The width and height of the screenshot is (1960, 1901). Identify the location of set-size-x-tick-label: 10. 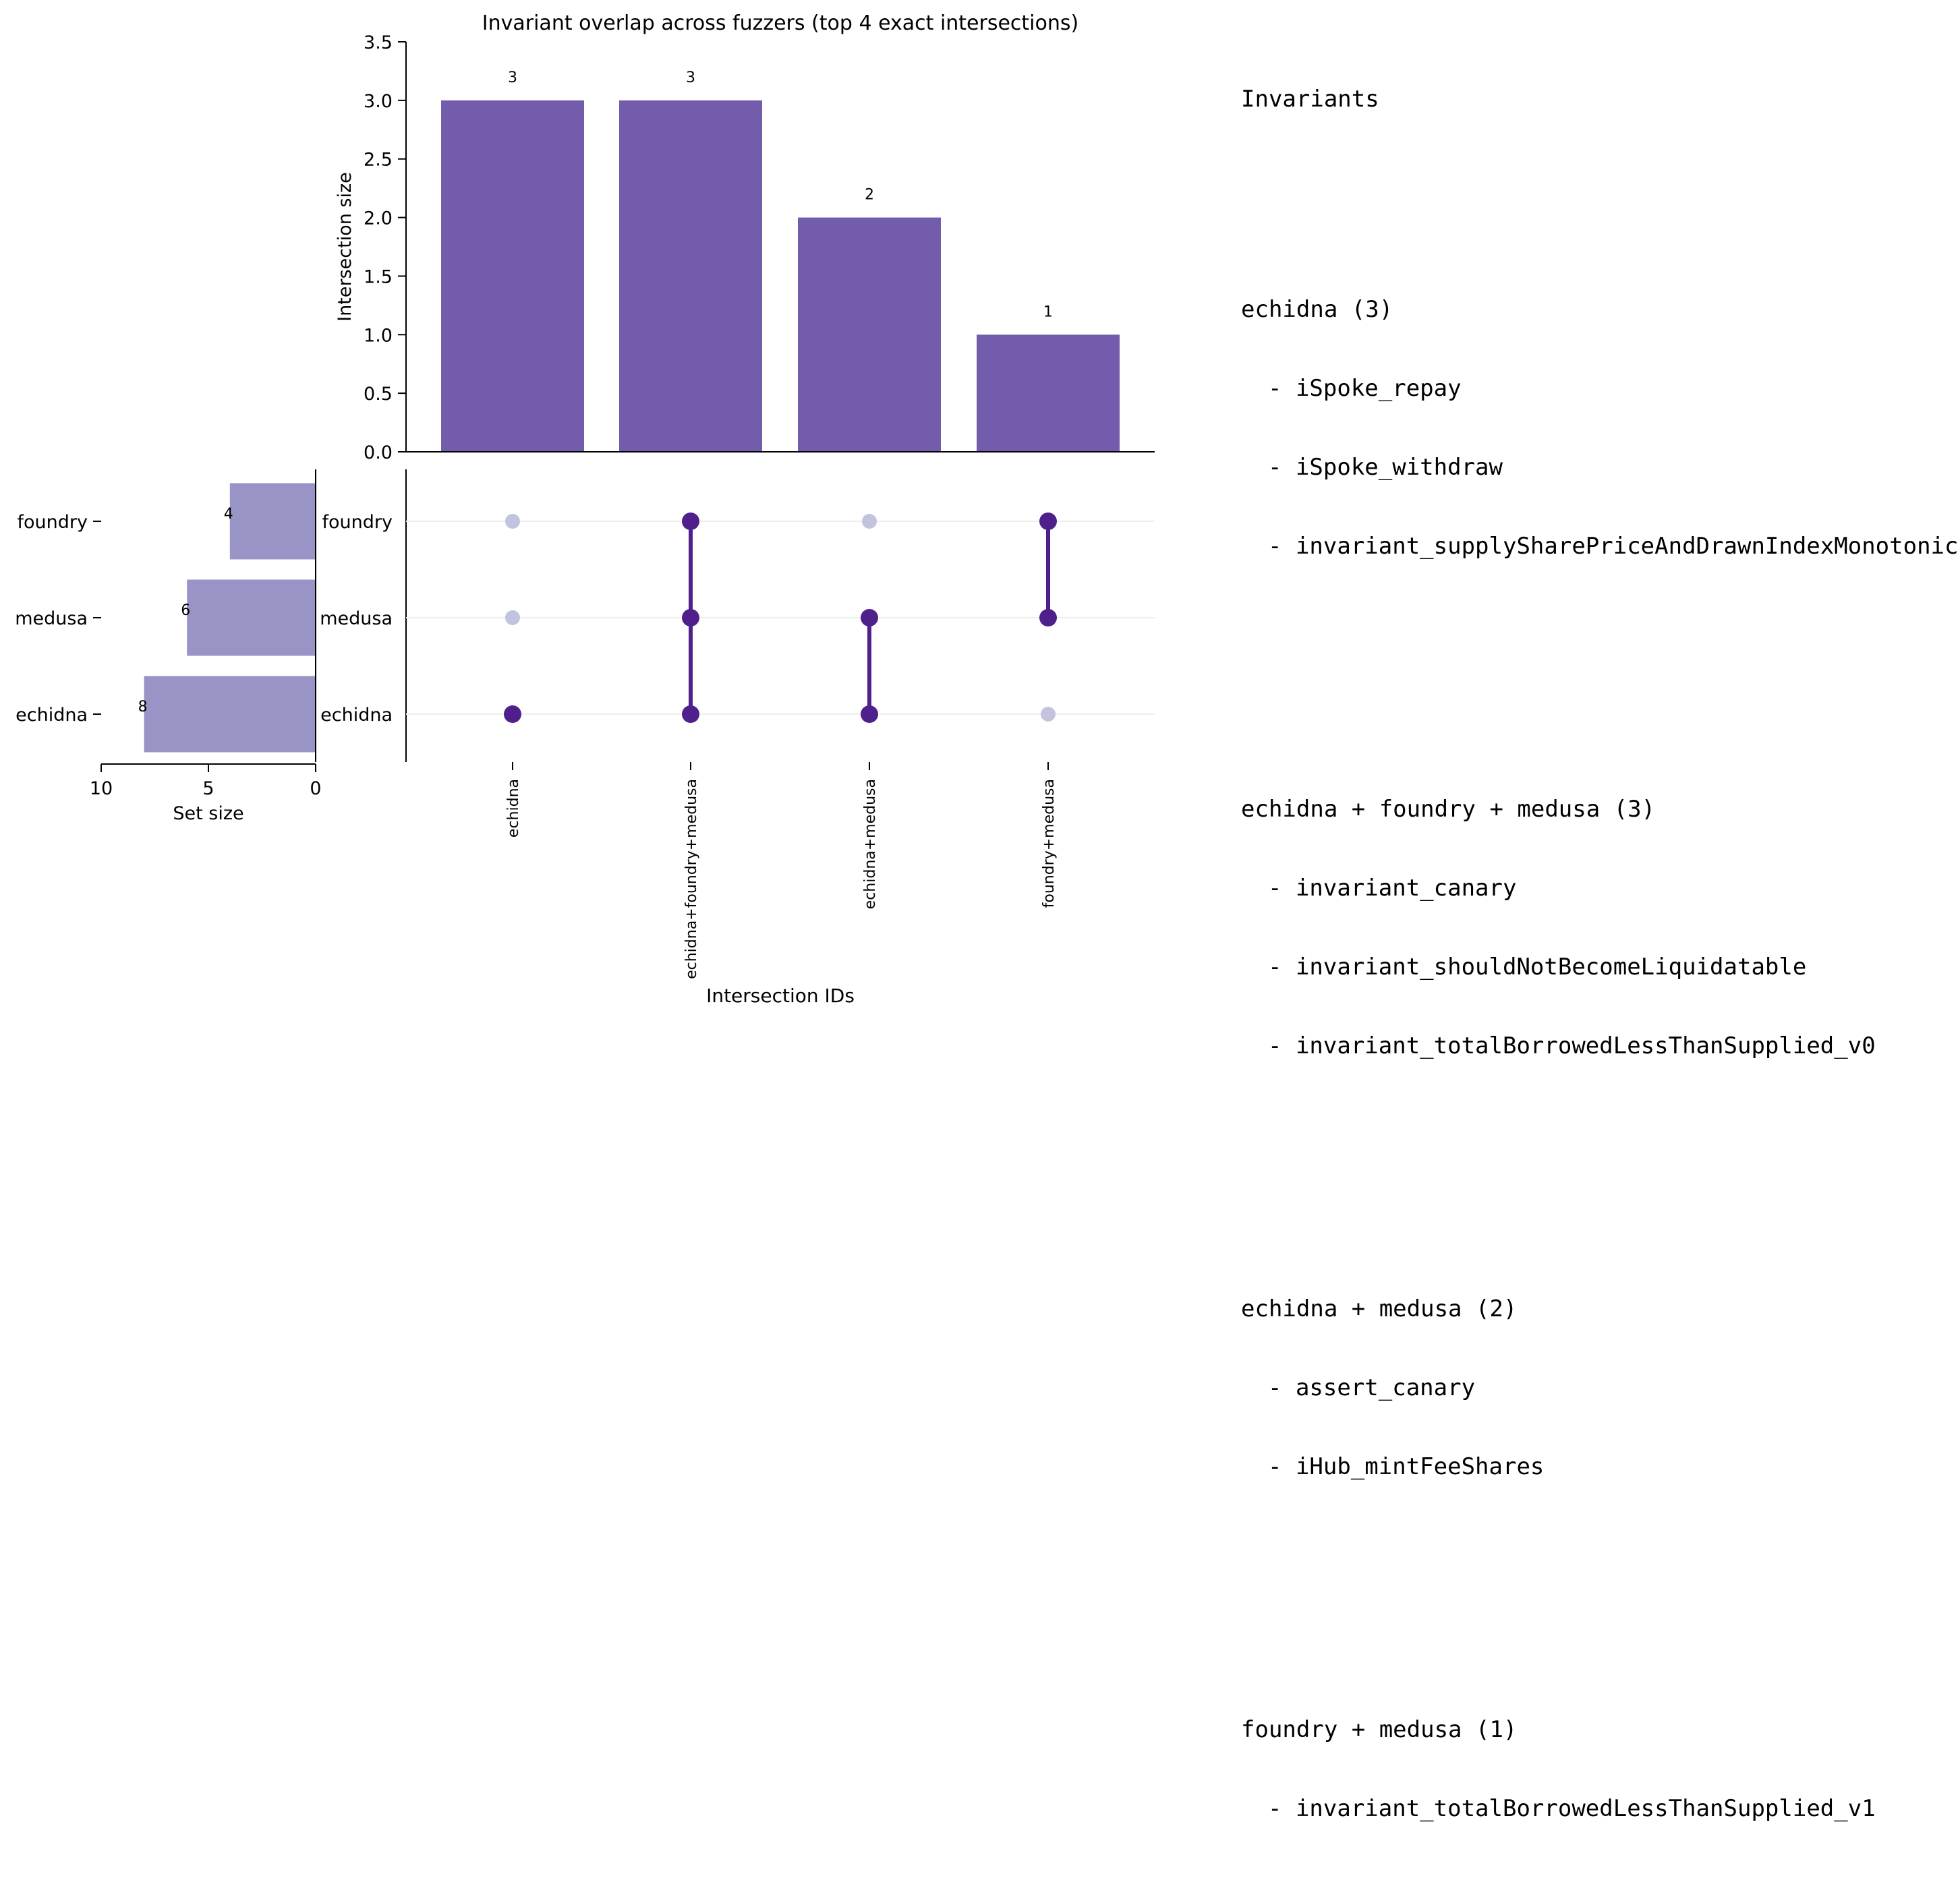
(101, 789).